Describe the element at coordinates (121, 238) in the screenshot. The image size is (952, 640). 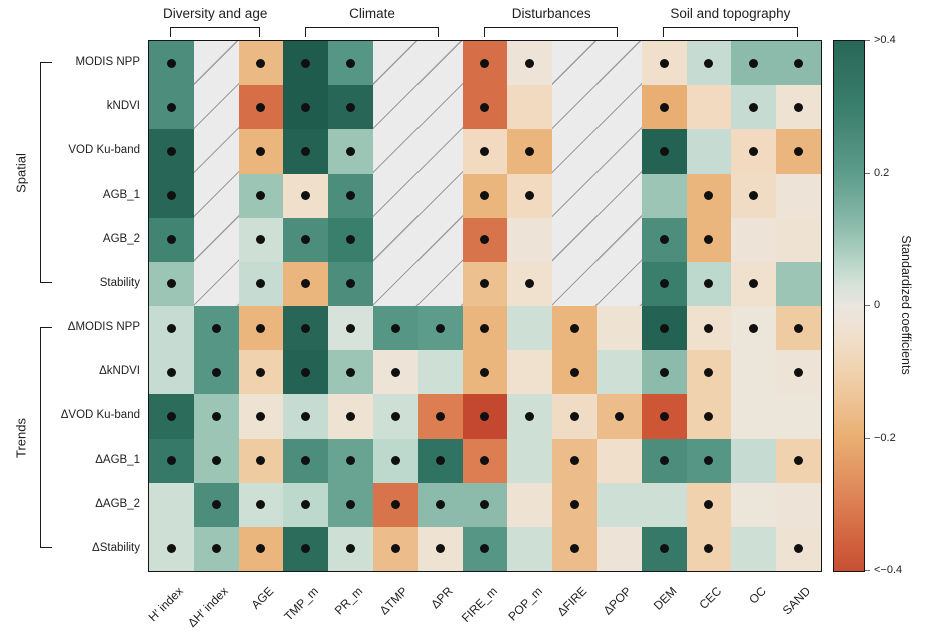
I see `row-label: AGB_2` at that location.